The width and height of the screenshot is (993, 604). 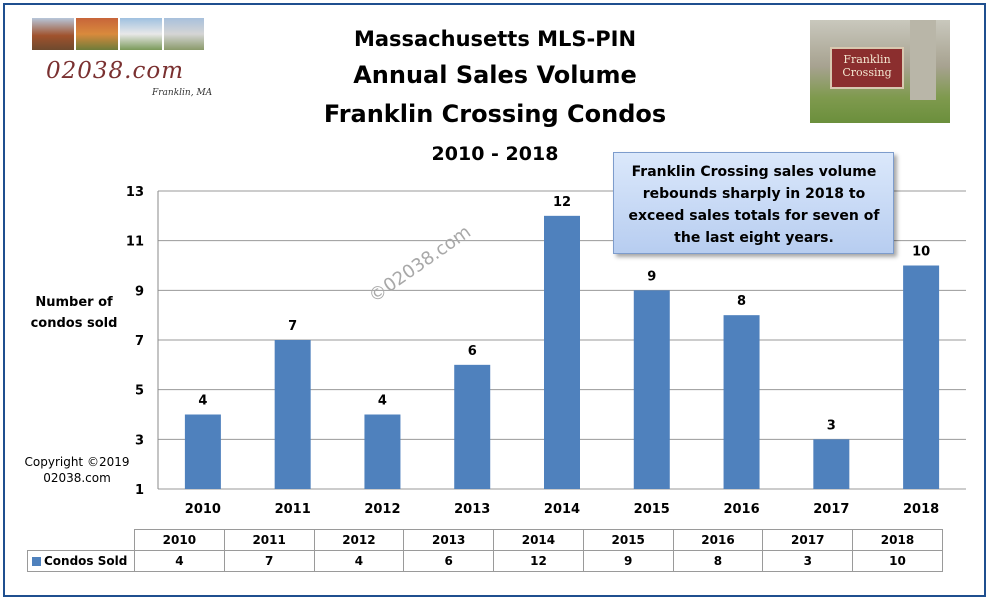 I want to click on copyright-note: Copyright ©2019 02038.com, so click(x=77, y=470).